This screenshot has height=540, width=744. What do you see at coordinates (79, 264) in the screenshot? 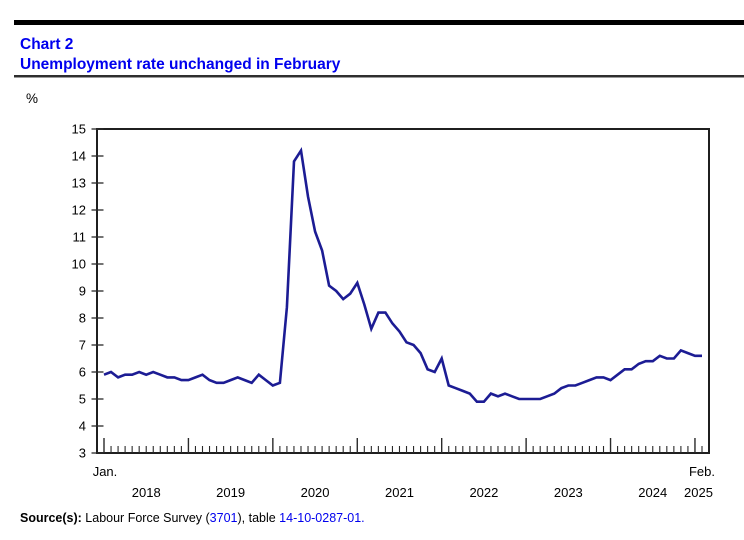
I see `y-tick-label: 10` at bounding box center [79, 264].